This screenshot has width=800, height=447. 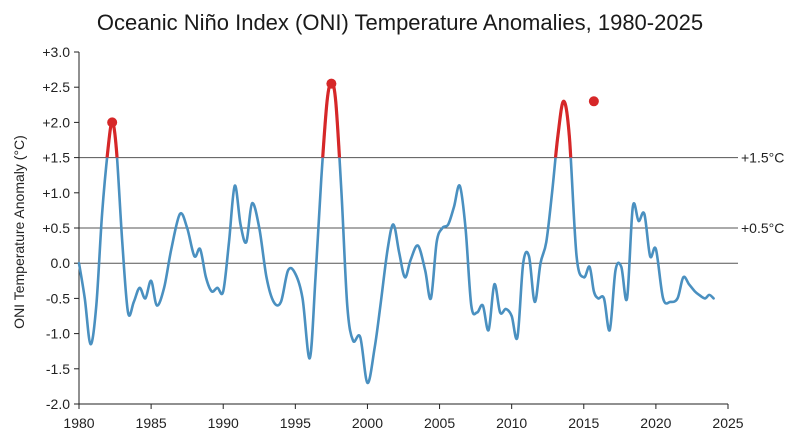 I want to click on y-tick-label: +1.5, so click(x=56, y=158).